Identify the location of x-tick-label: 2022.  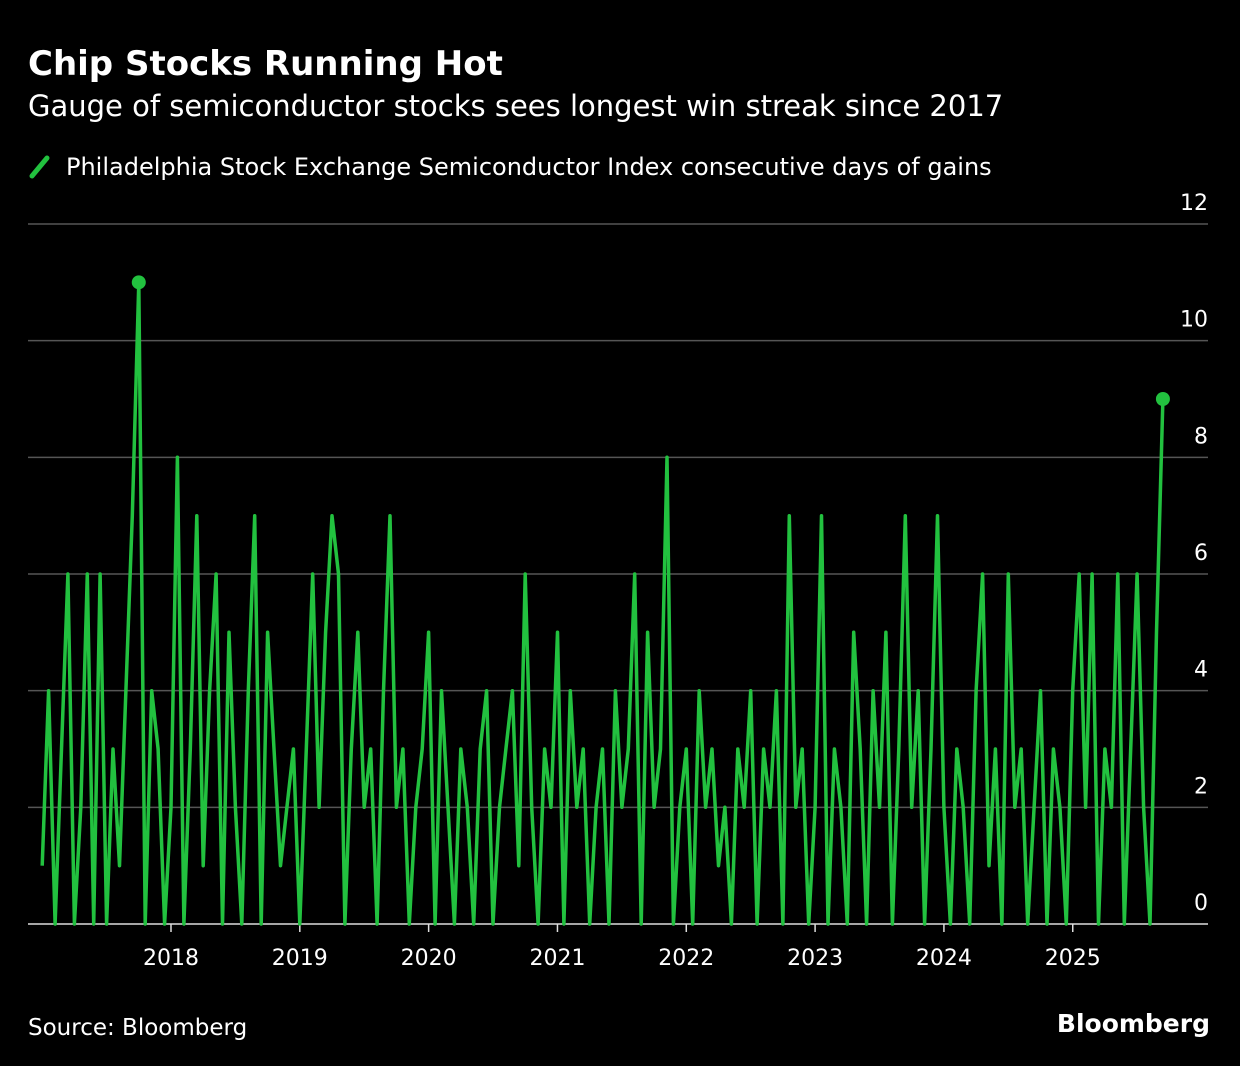
(686, 958).